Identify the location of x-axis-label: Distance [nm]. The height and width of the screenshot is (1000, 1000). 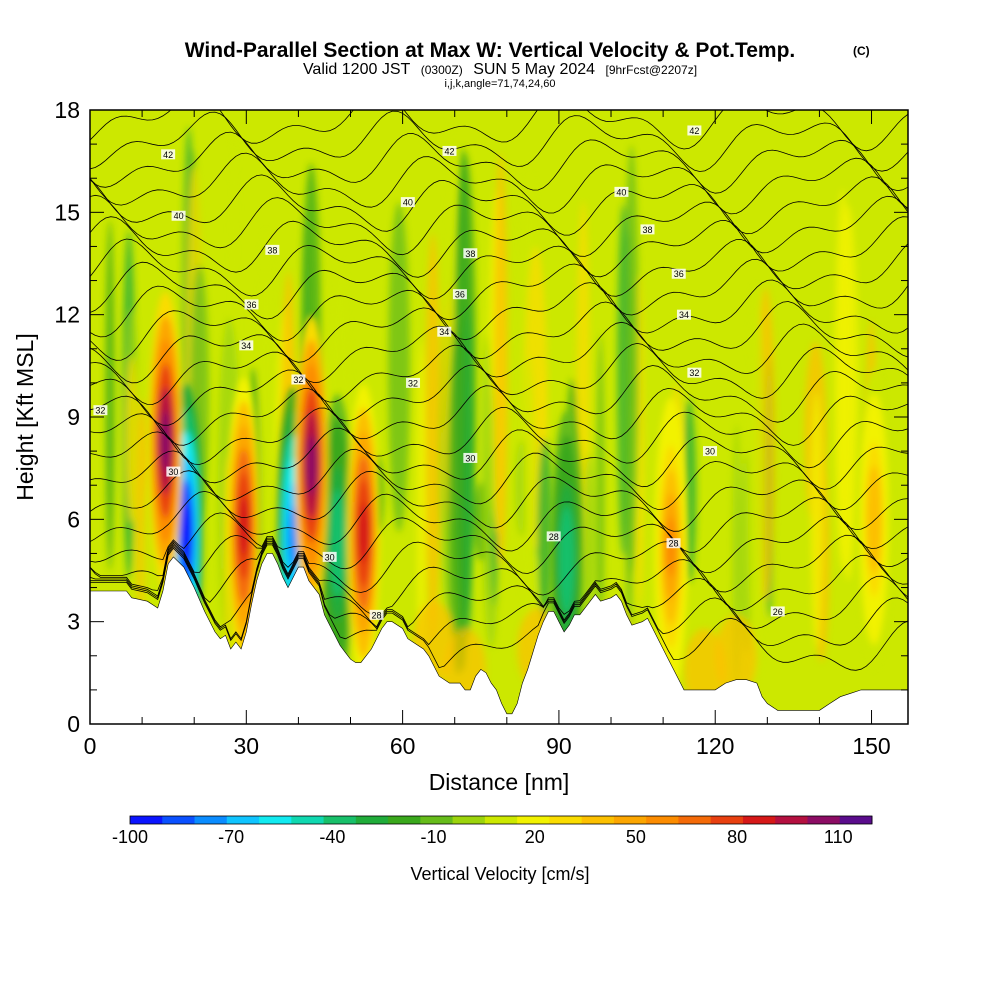
(499, 782).